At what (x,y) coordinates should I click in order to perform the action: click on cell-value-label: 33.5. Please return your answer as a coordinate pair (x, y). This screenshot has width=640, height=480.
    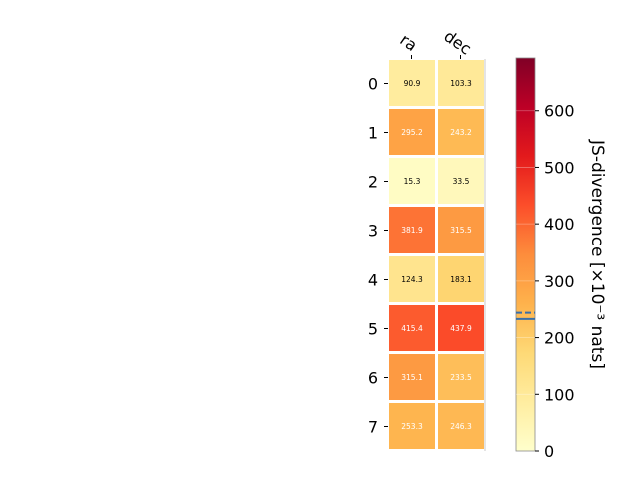
    Looking at the image, I should click on (461, 181).